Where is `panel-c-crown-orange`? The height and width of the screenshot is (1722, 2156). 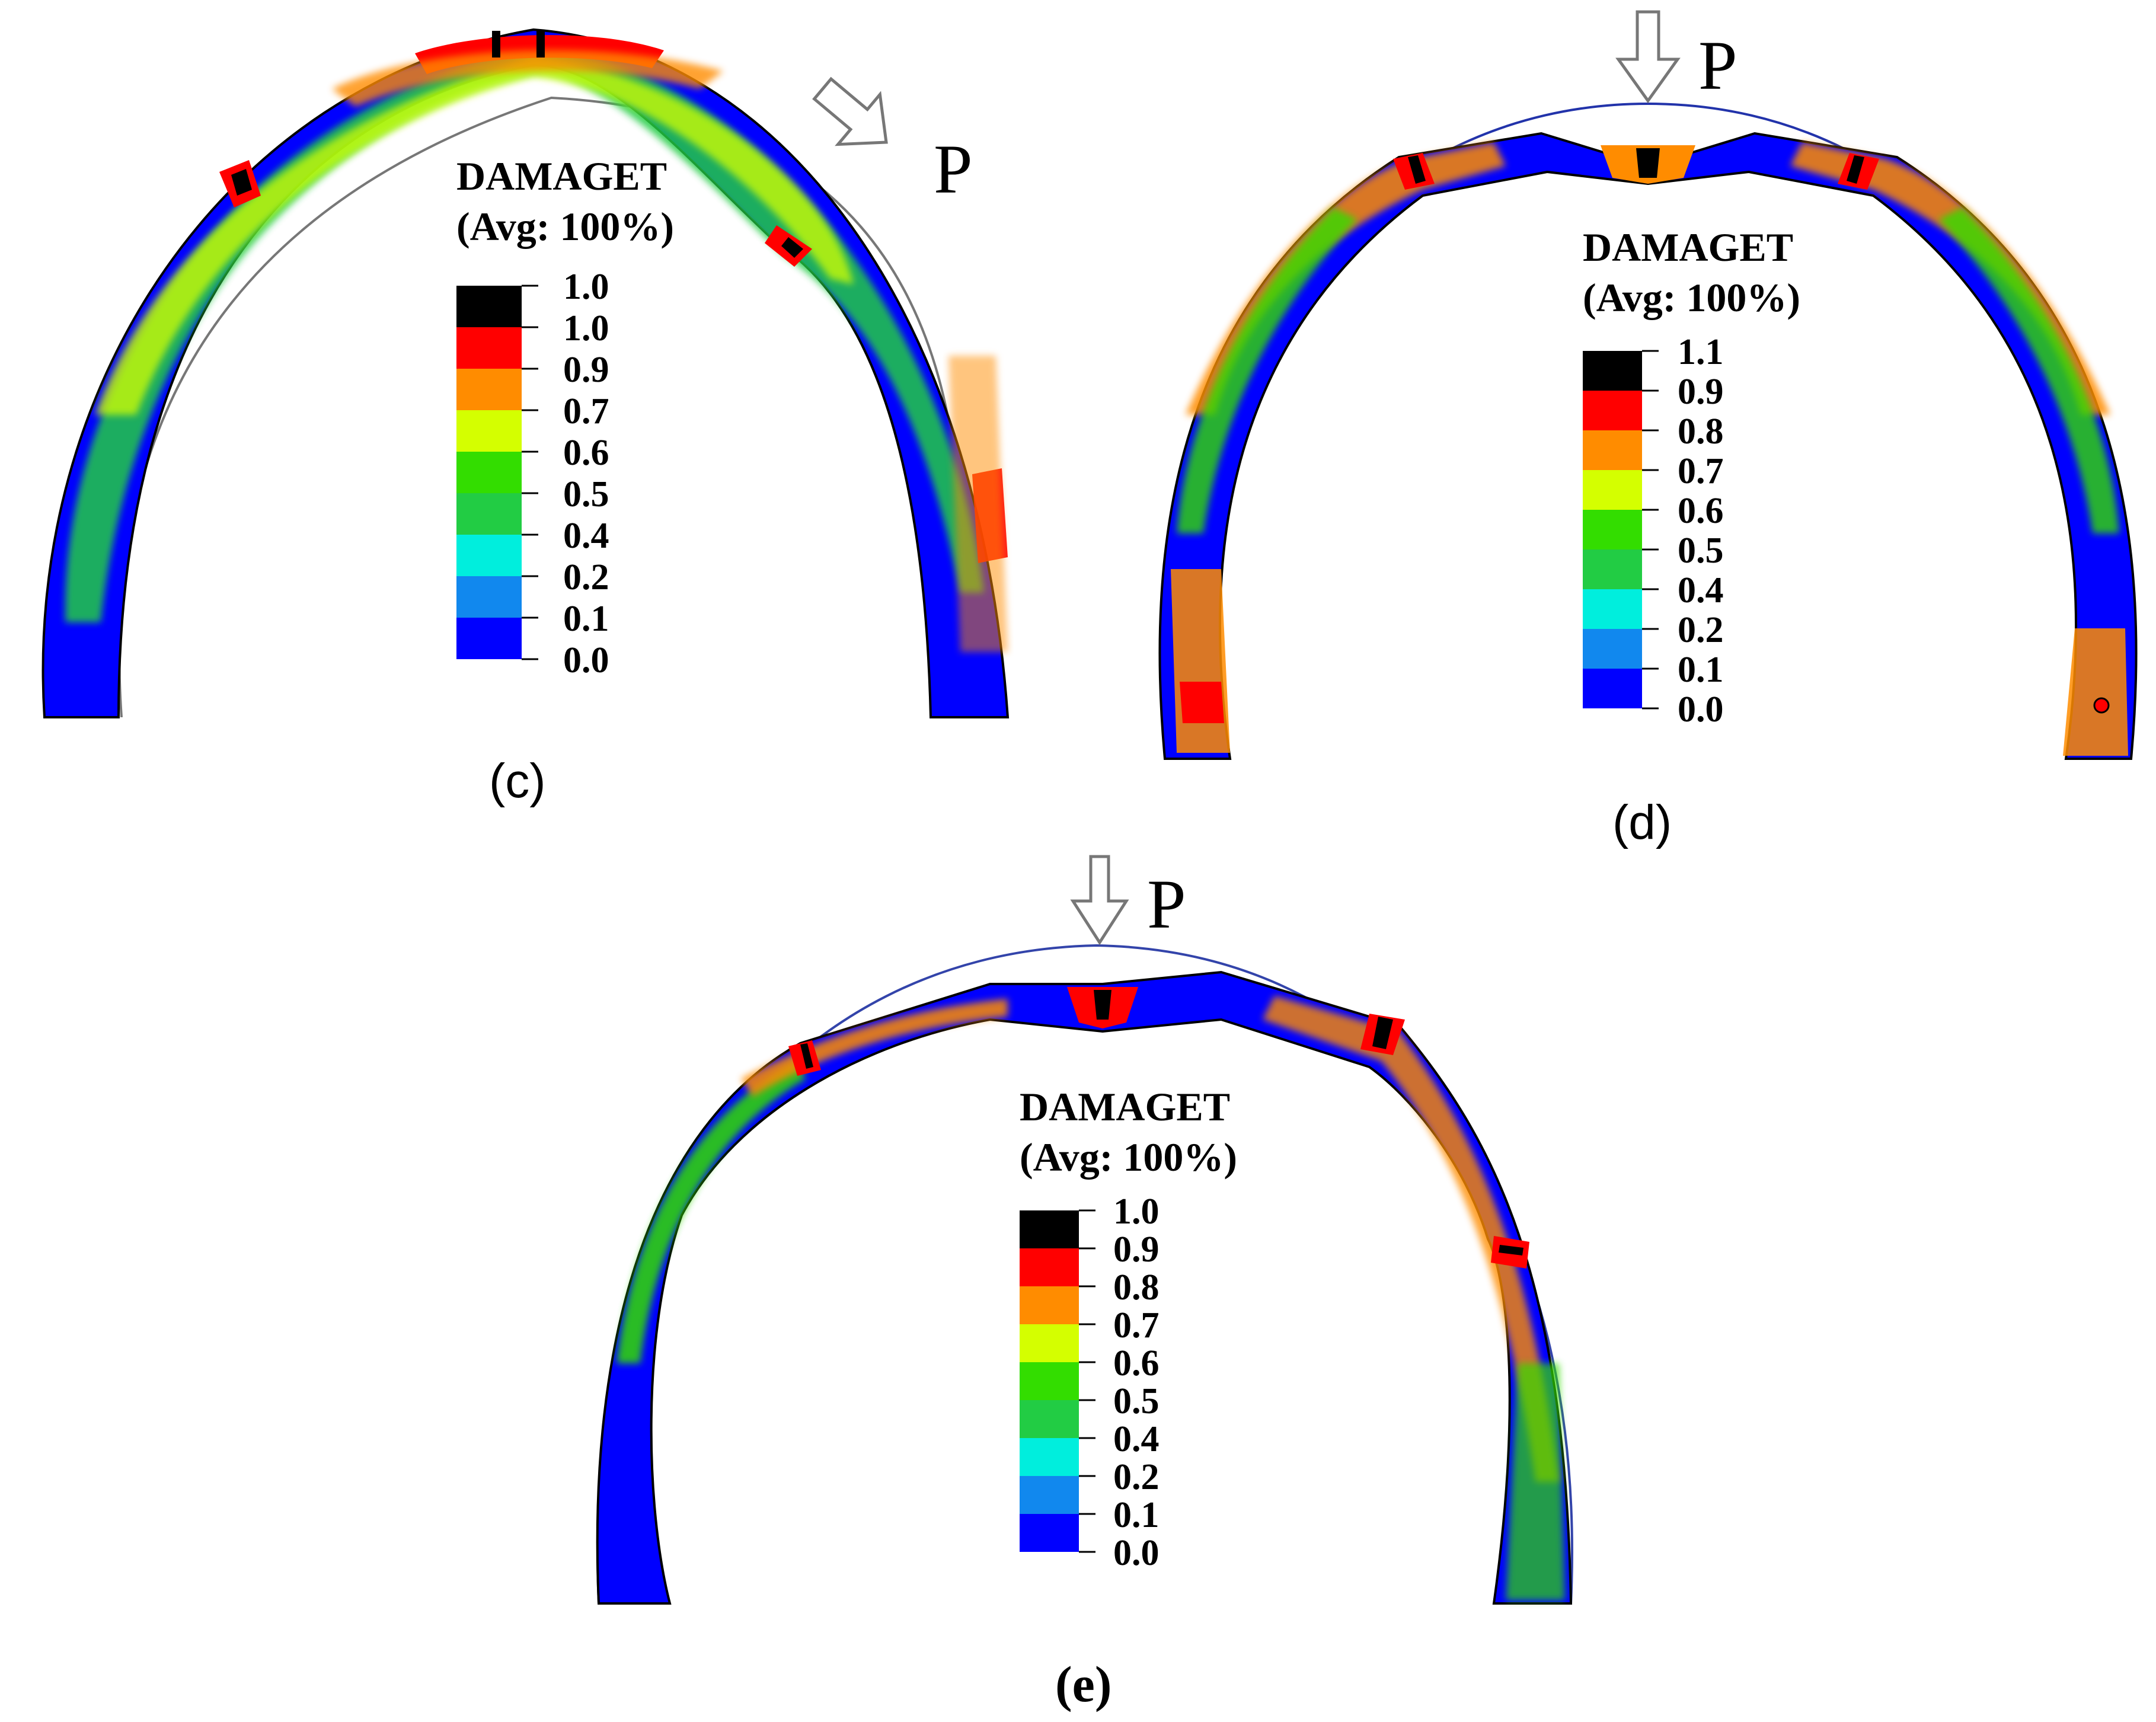 panel-c-crown-orange is located at coordinates (527, 78).